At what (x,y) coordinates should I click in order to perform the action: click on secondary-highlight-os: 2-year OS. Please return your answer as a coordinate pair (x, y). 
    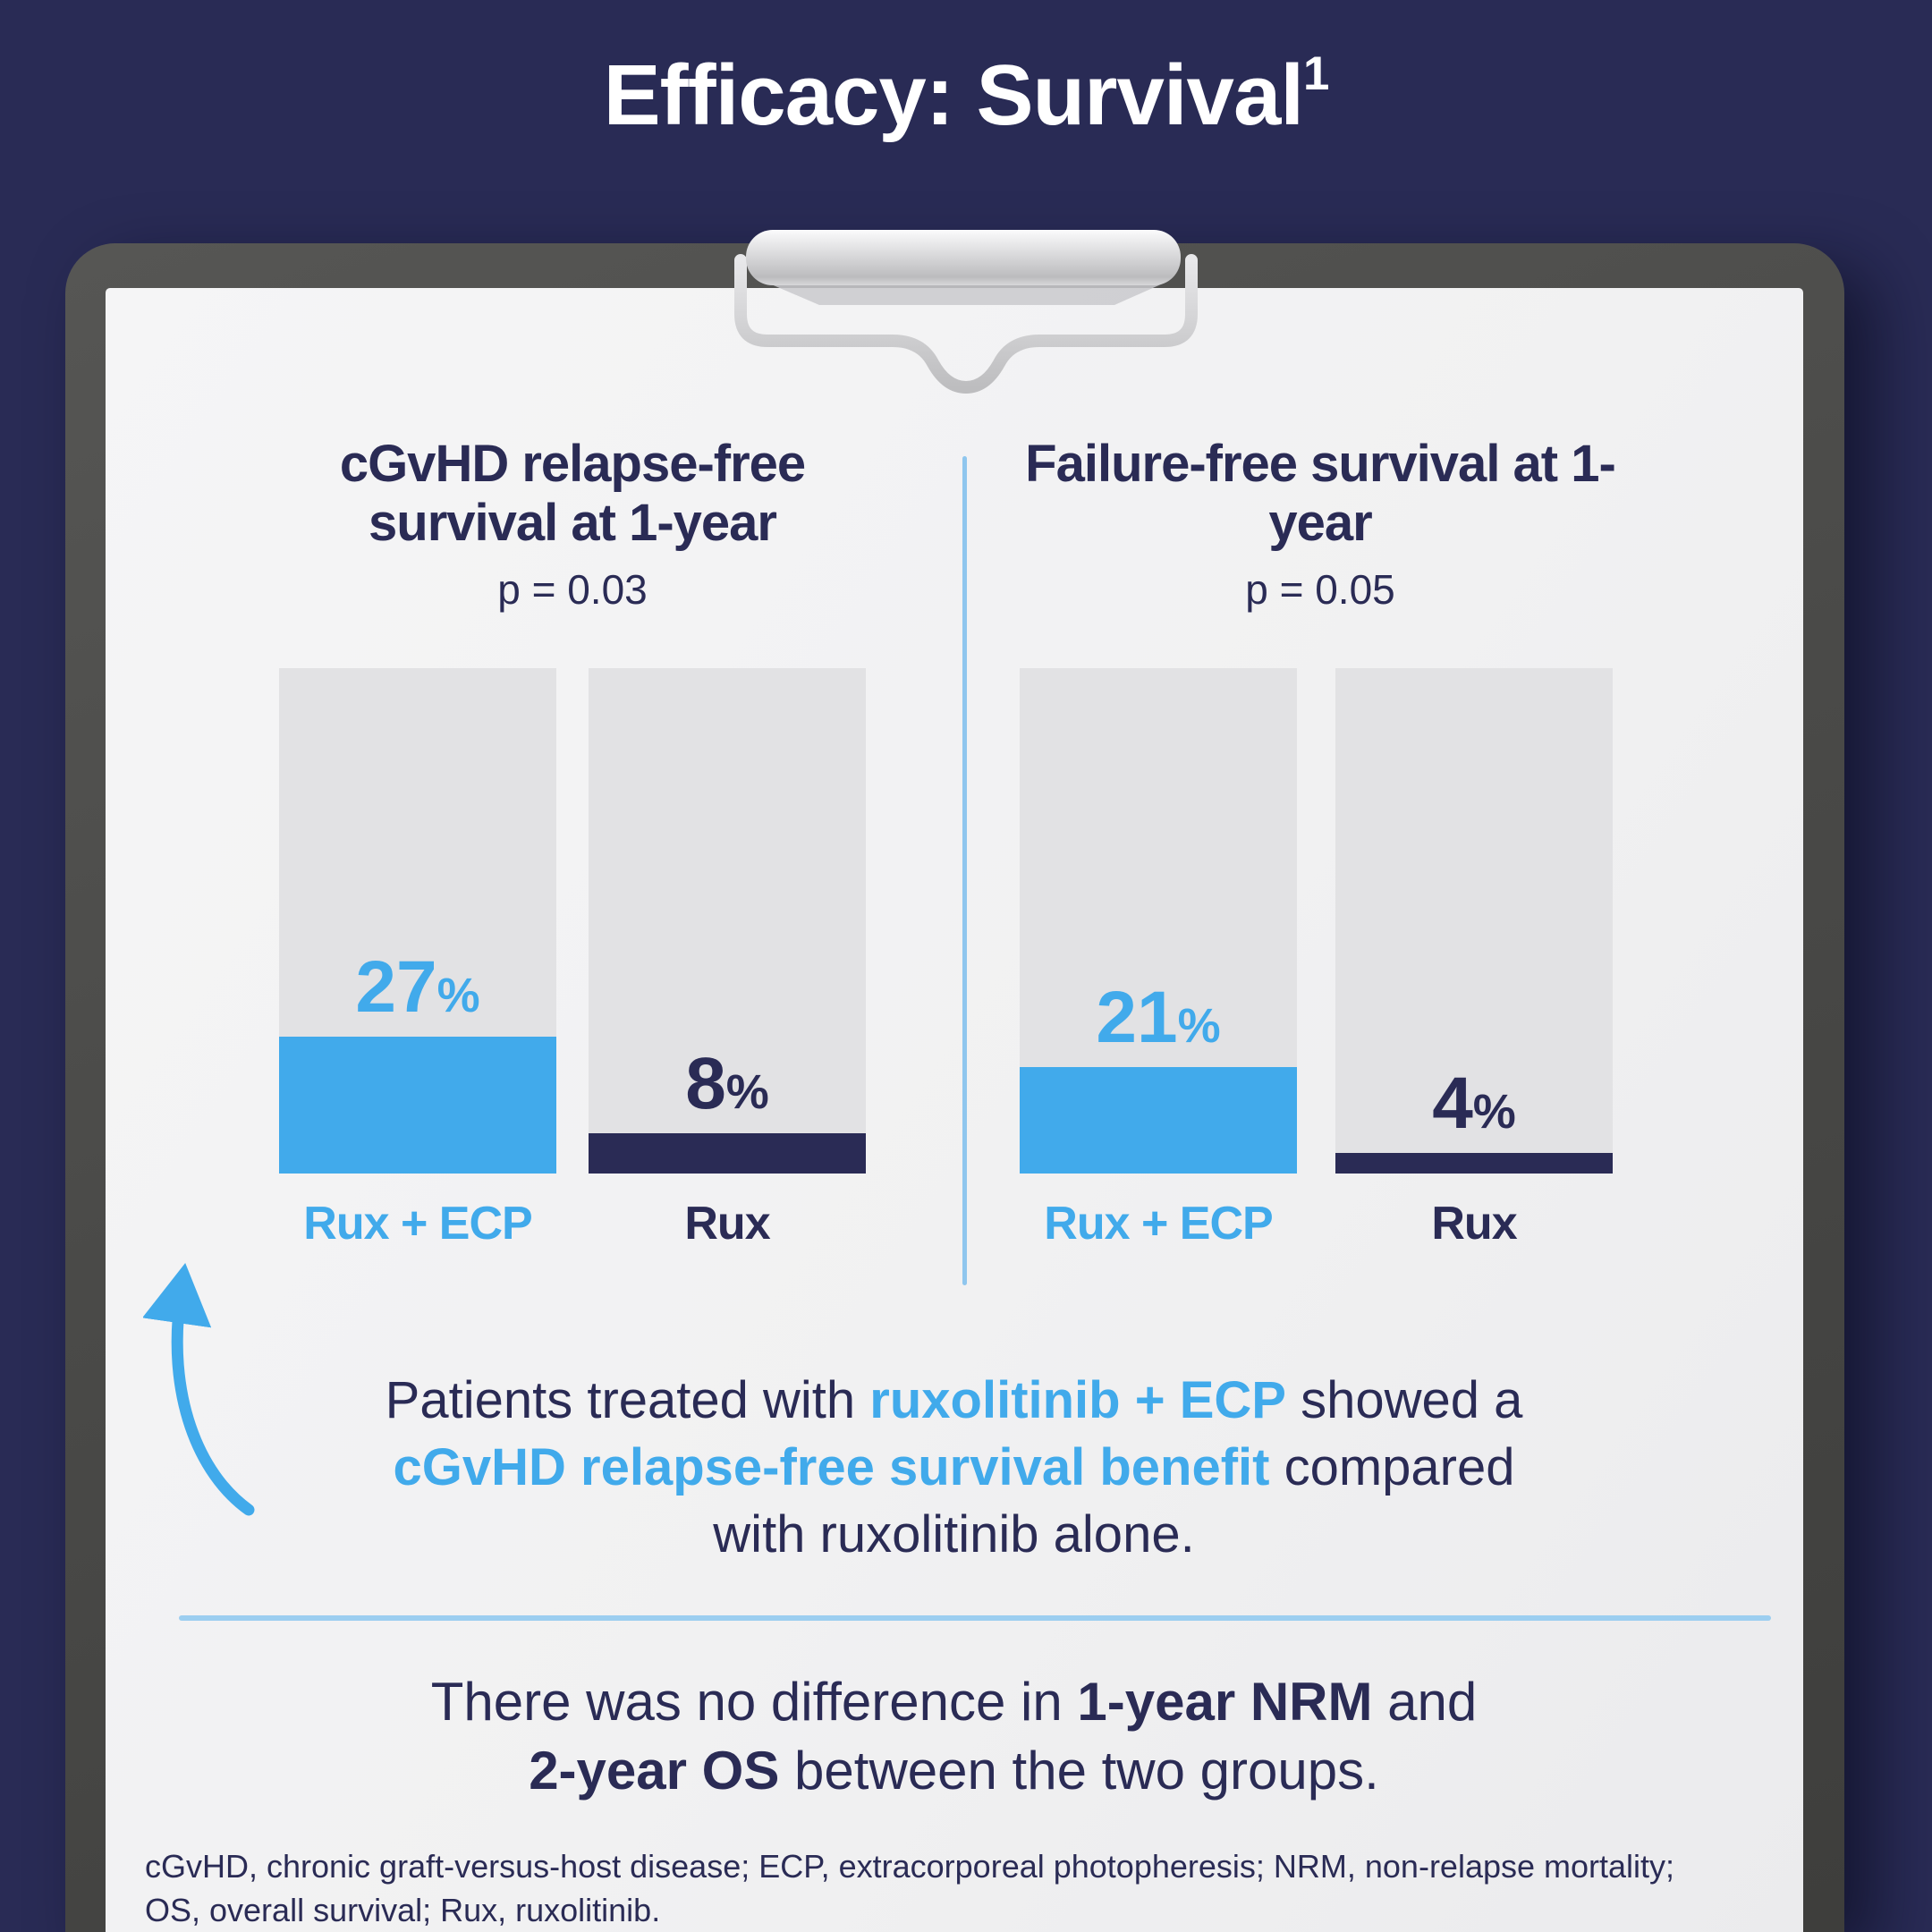
    Looking at the image, I should click on (654, 1771).